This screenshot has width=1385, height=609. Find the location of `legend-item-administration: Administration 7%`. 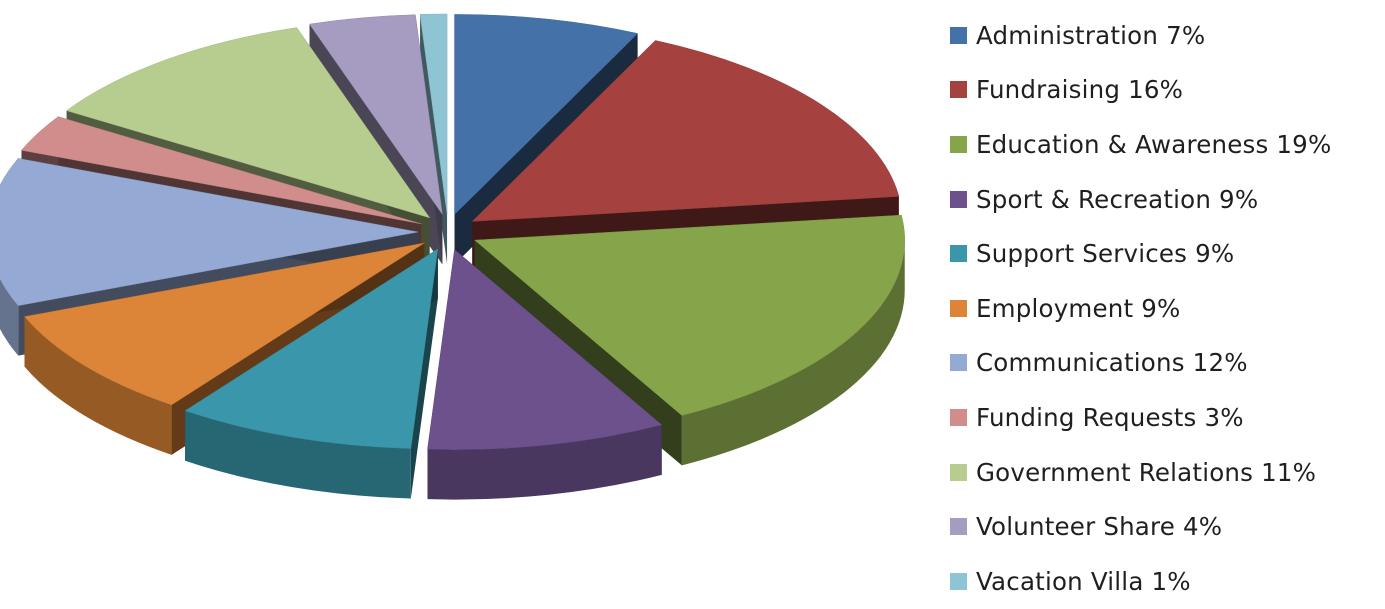

legend-item-administration: Administration 7% is located at coordinates (1165, 35).